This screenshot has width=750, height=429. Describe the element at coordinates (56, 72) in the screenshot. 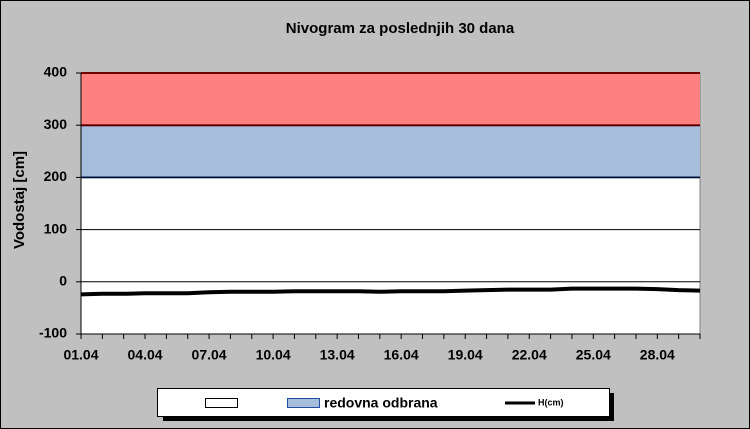

I see `y-tick-label: 400` at that location.